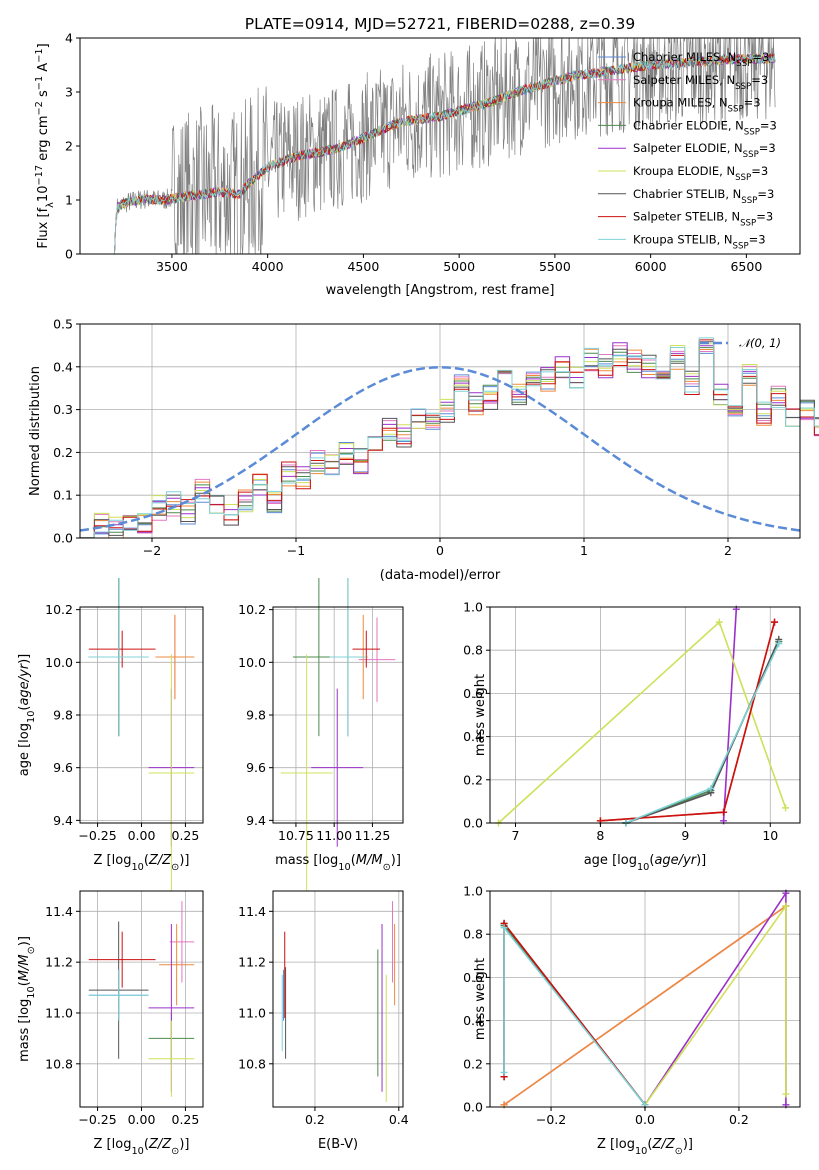  I want to click on mass_vs_Z-ylabel: mass [log10(M/M⊙)], so click(27, 999).